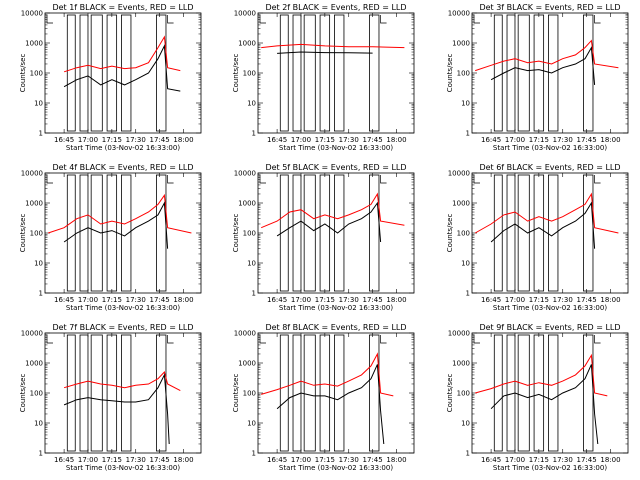  Describe the element at coordinates (549, 327) in the screenshot. I see `chart-title: Det 9f BLACK = Events, RED = LLD` at that location.